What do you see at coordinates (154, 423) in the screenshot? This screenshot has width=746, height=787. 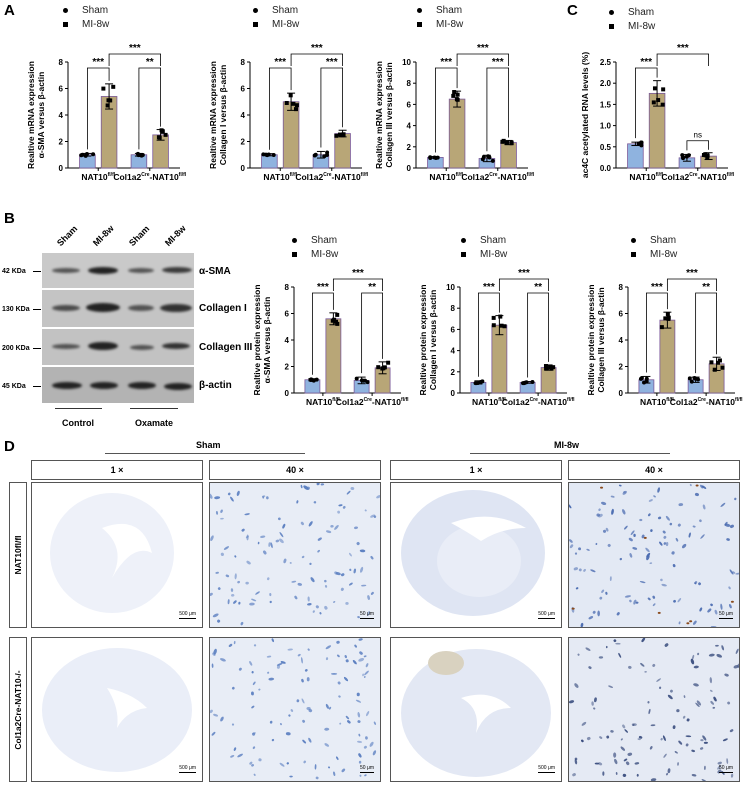 I see `group-label-oxamate: Oxamate` at bounding box center [154, 423].